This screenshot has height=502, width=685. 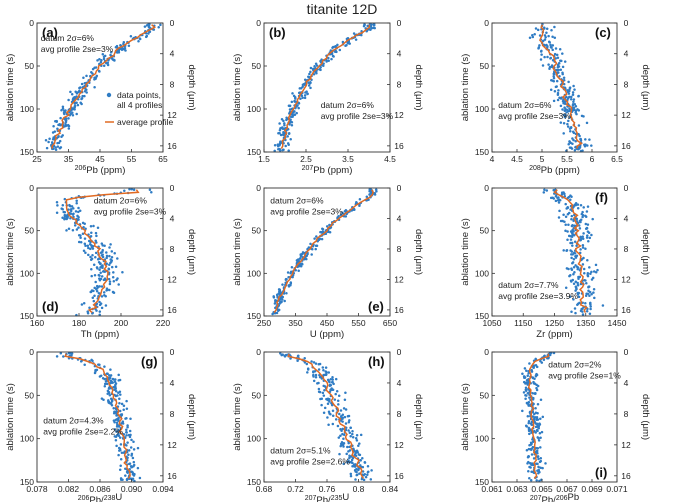 I want to click on x-tick-label: 25, so click(x=37, y=159).